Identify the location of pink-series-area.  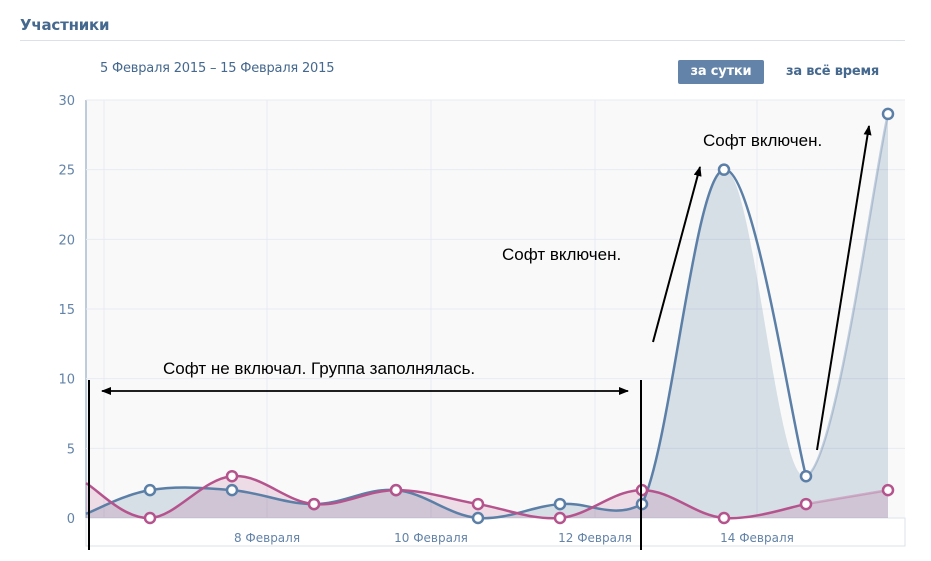
(487, 497).